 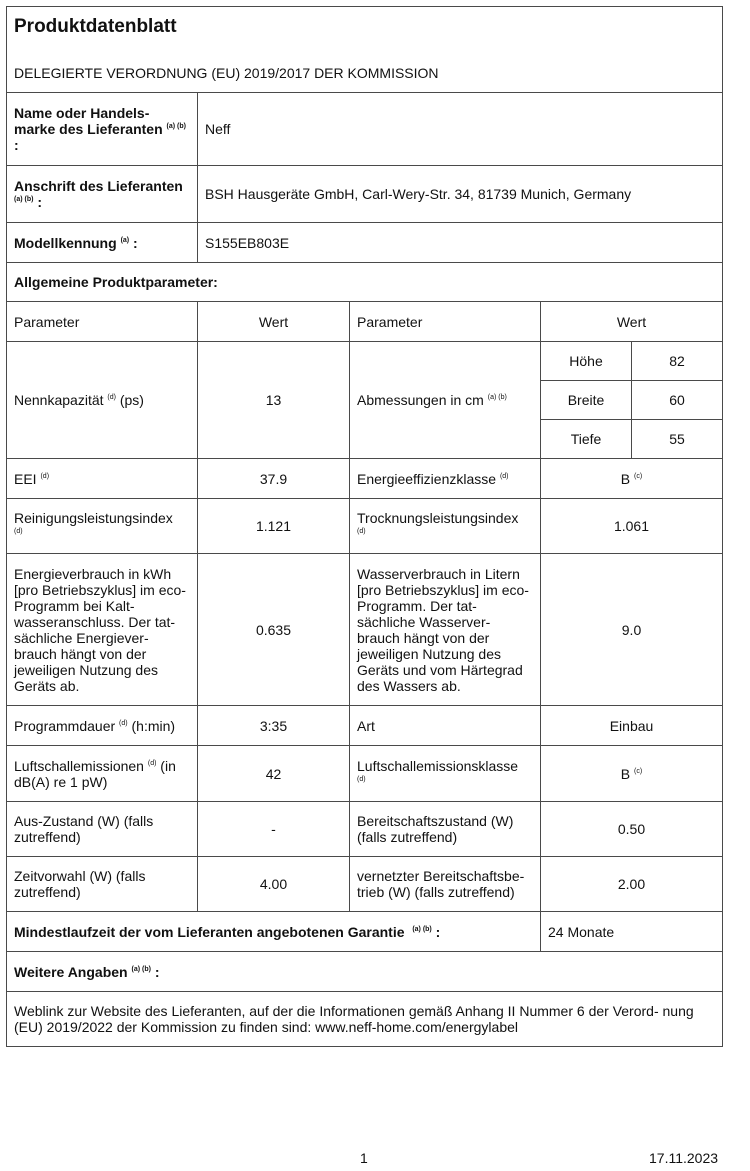 What do you see at coordinates (102, 725) in the screenshot?
I see `duration-label: Programmdauer (d) (h:min)` at bounding box center [102, 725].